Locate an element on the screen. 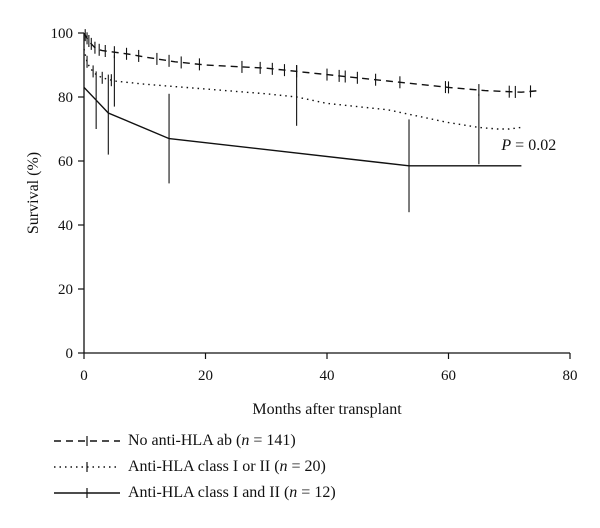 This screenshot has height=528, width=600. legend-swatch-dotted is located at coordinates (87, 467).